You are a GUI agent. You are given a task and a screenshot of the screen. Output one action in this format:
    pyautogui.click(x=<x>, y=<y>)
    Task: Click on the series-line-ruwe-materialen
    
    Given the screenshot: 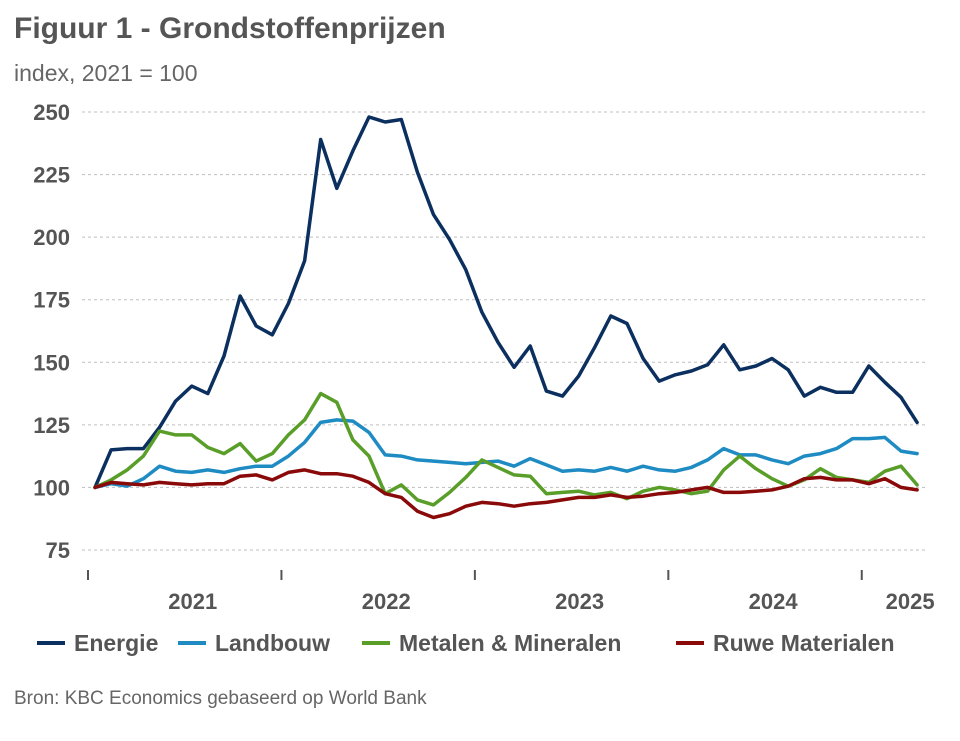 What is the action you would take?
    pyautogui.click(x=506, y=494)
    